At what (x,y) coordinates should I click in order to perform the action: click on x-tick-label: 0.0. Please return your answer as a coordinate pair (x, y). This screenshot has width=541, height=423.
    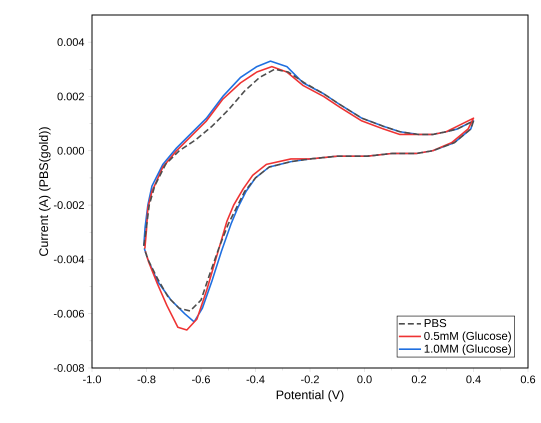
    Looking at the image, I should click on (364, 380).